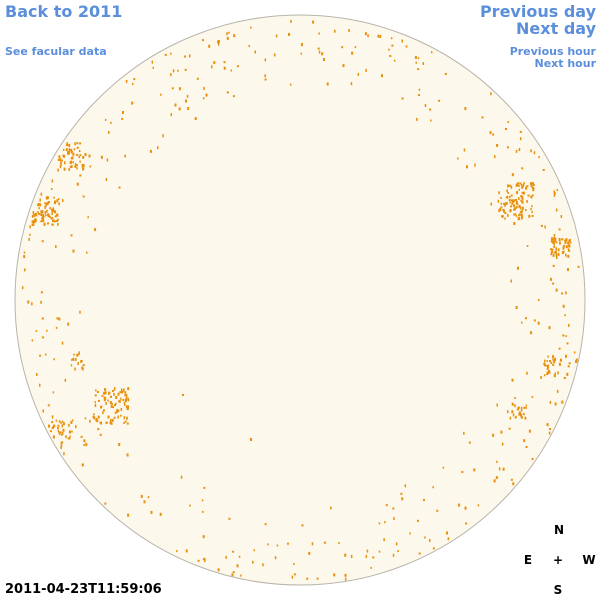  Describe the element at coordinates (56, 51) in the screenshot. I see `facular-link: See facular data` at that location.